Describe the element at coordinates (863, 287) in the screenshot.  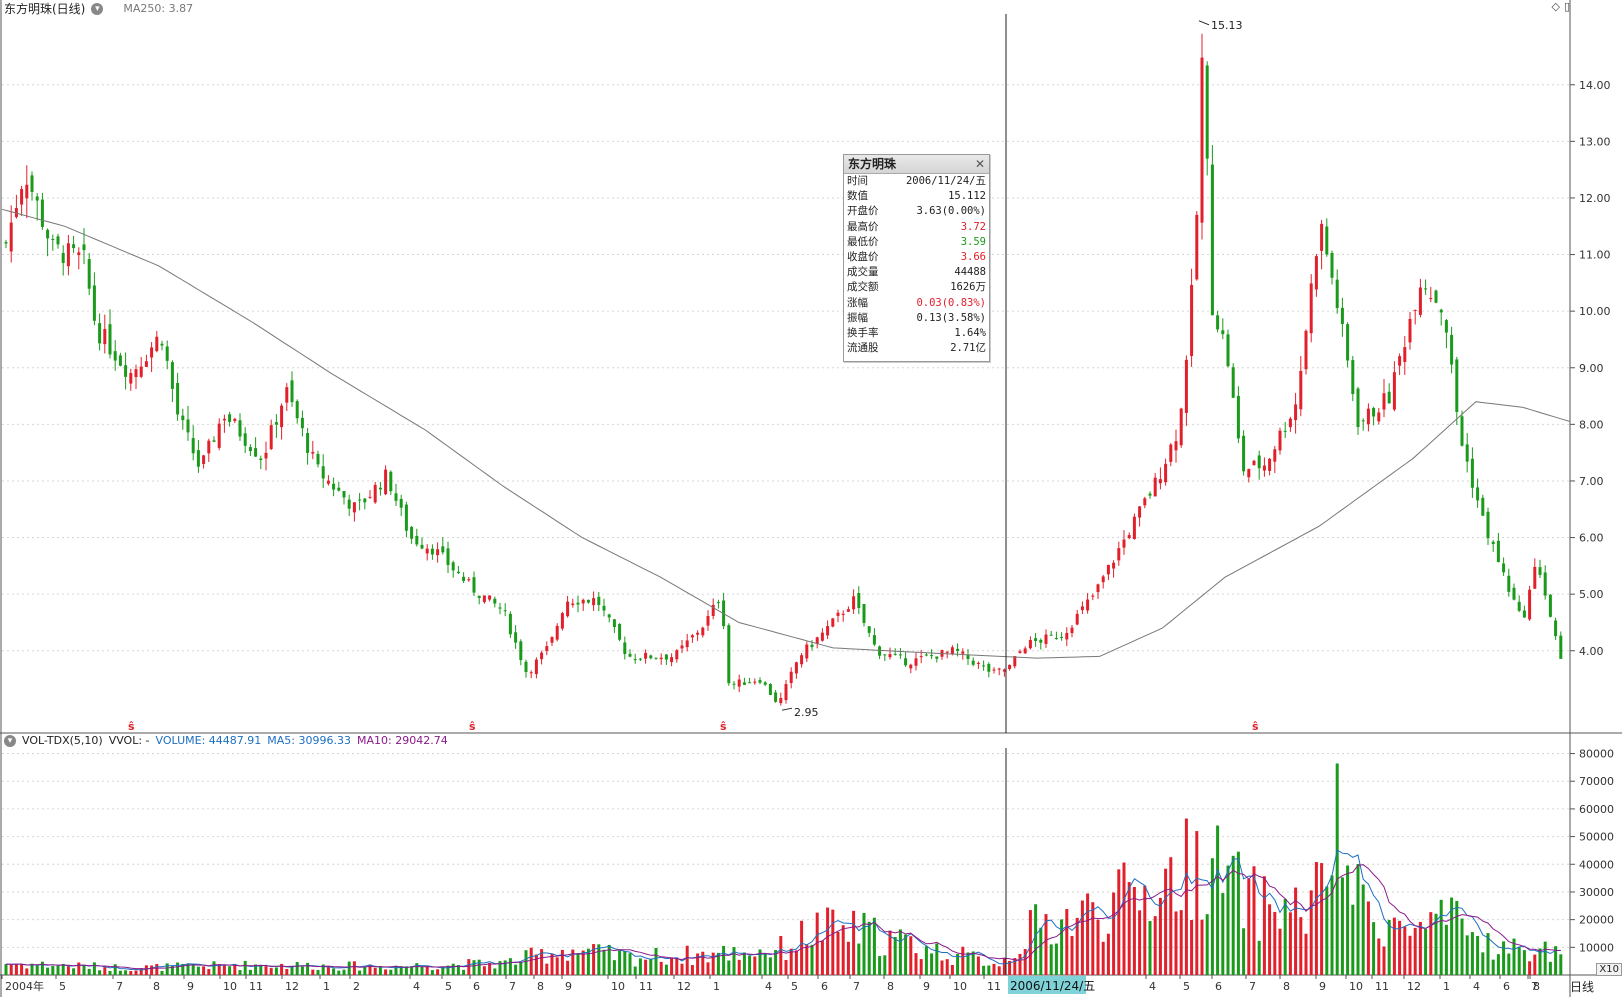
I see `info-row-label: 成交额` at that location.